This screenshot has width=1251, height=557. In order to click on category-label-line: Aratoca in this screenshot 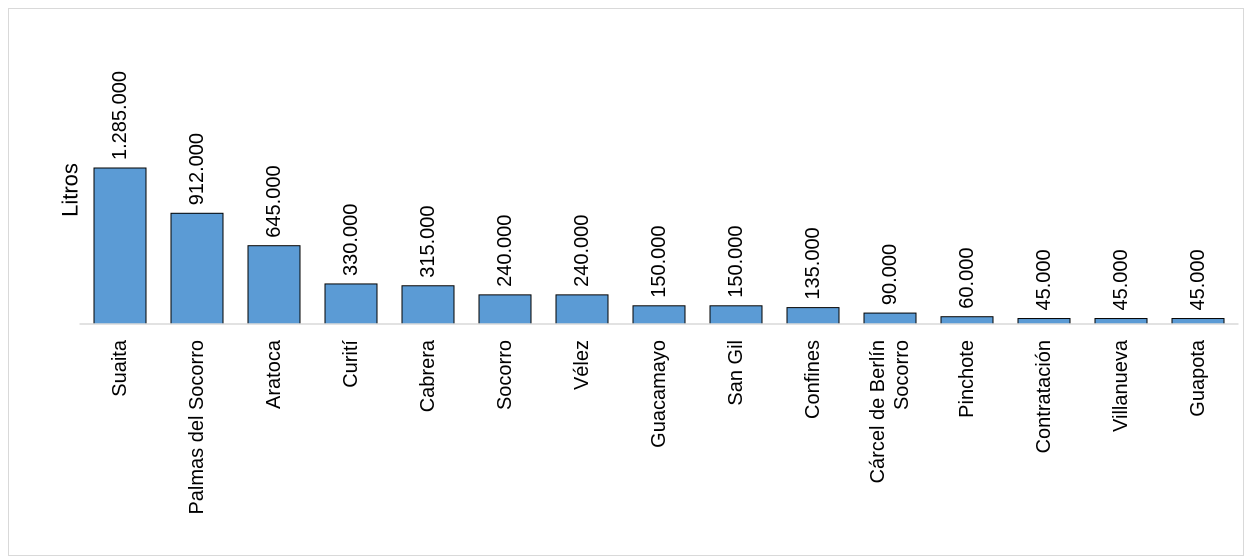, I will do `click(274, 374)`.